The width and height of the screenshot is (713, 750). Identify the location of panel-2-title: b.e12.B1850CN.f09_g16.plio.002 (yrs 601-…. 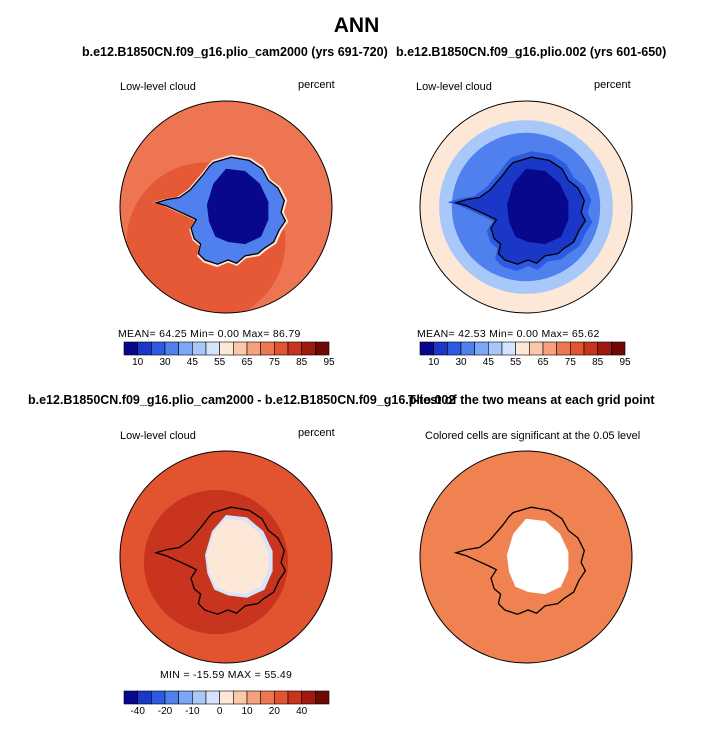
(531, 52).